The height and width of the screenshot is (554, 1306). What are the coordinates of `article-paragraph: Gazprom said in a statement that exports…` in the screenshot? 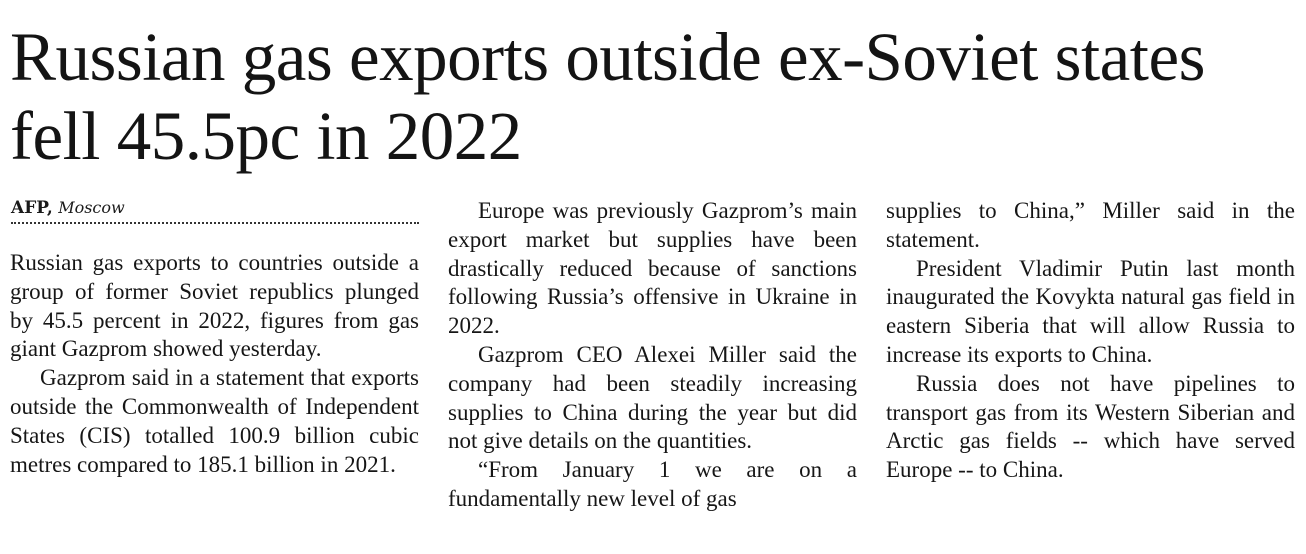 It's located at (214, 421).